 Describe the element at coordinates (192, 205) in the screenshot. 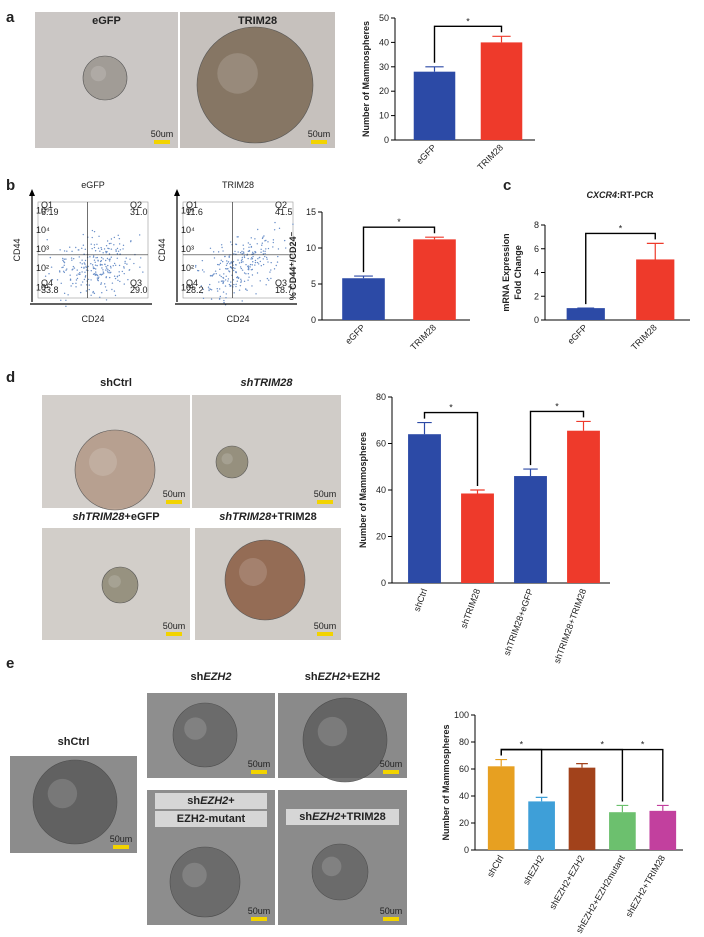

I see `quadrant-name: Q1` at that location.